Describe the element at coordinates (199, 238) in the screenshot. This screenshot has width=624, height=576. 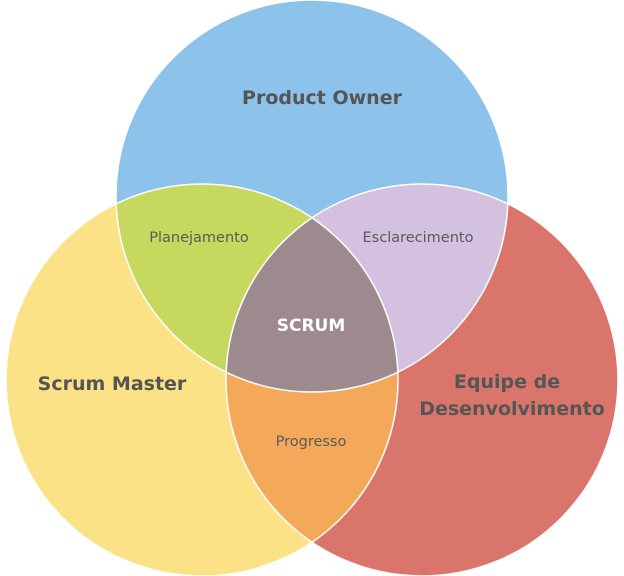
I see `planejamento-label: Planejamento` at that location.